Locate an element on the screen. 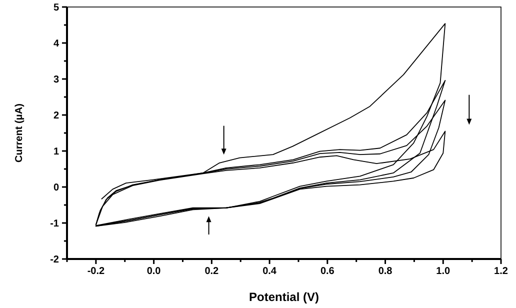  y-axis-title: Current (μA) is located at coordinates (19, 133).